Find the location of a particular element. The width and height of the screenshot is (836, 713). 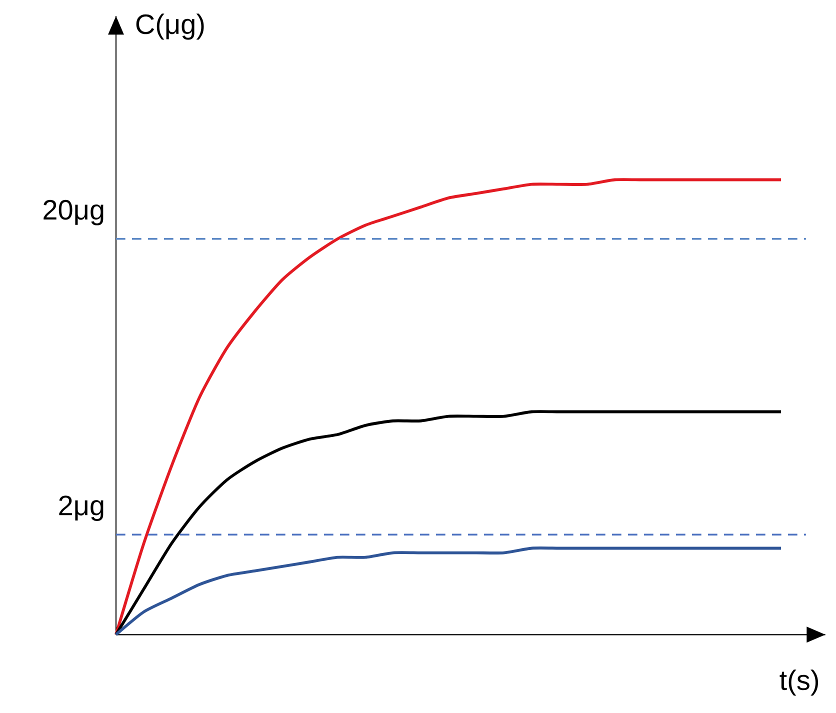

x-axis-title: t(s) is located at coordinates (799, 682).